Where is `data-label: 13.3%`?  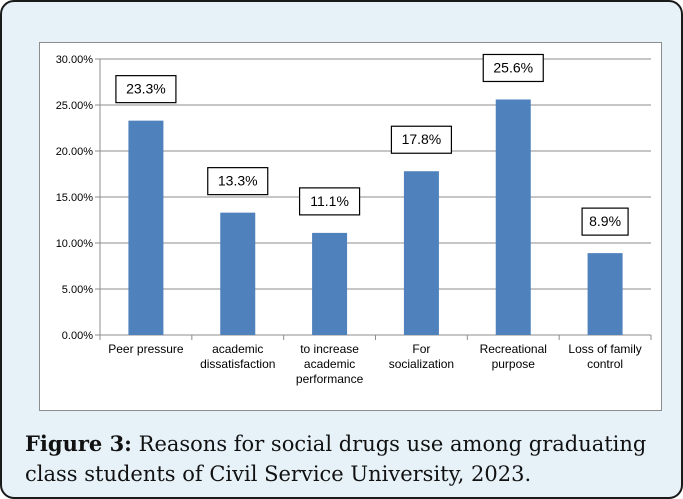 data-label: 13.3% is located at coordinates (238, 181).